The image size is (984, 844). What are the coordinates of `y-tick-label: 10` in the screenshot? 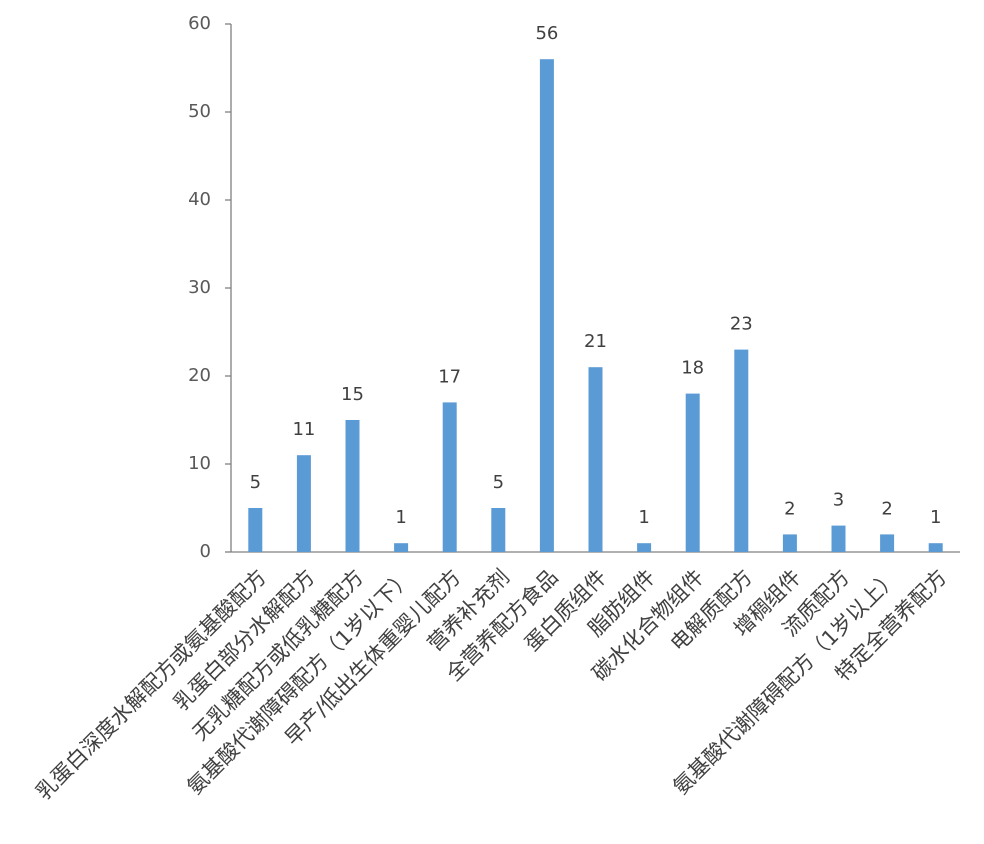 It's located at (199, 463).